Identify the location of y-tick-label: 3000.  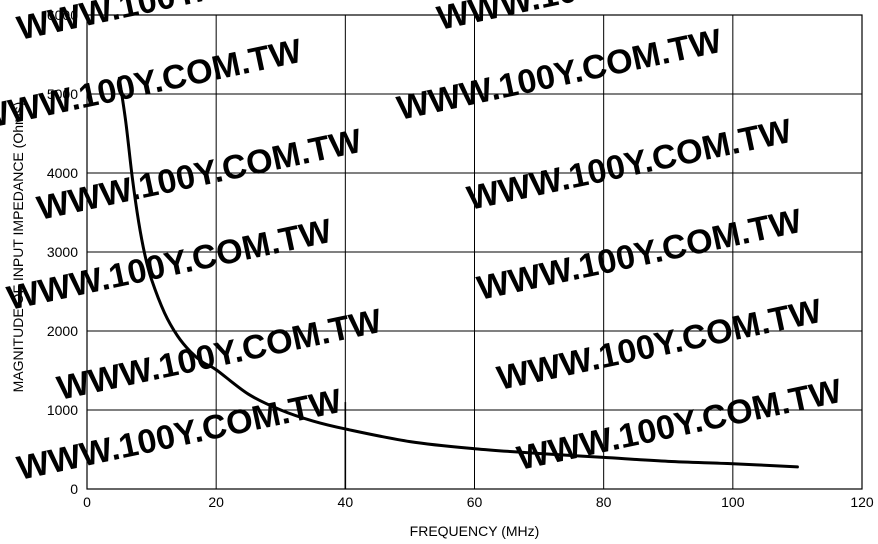
(62, 252).